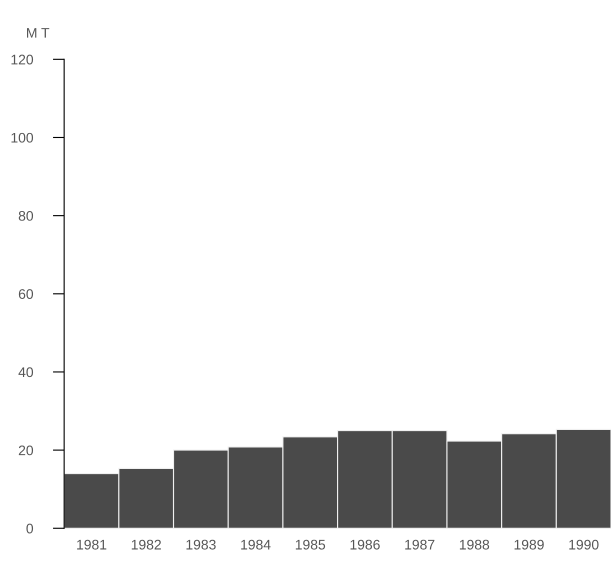  I want to click on y-tick-label: 60, so click(26, 294).